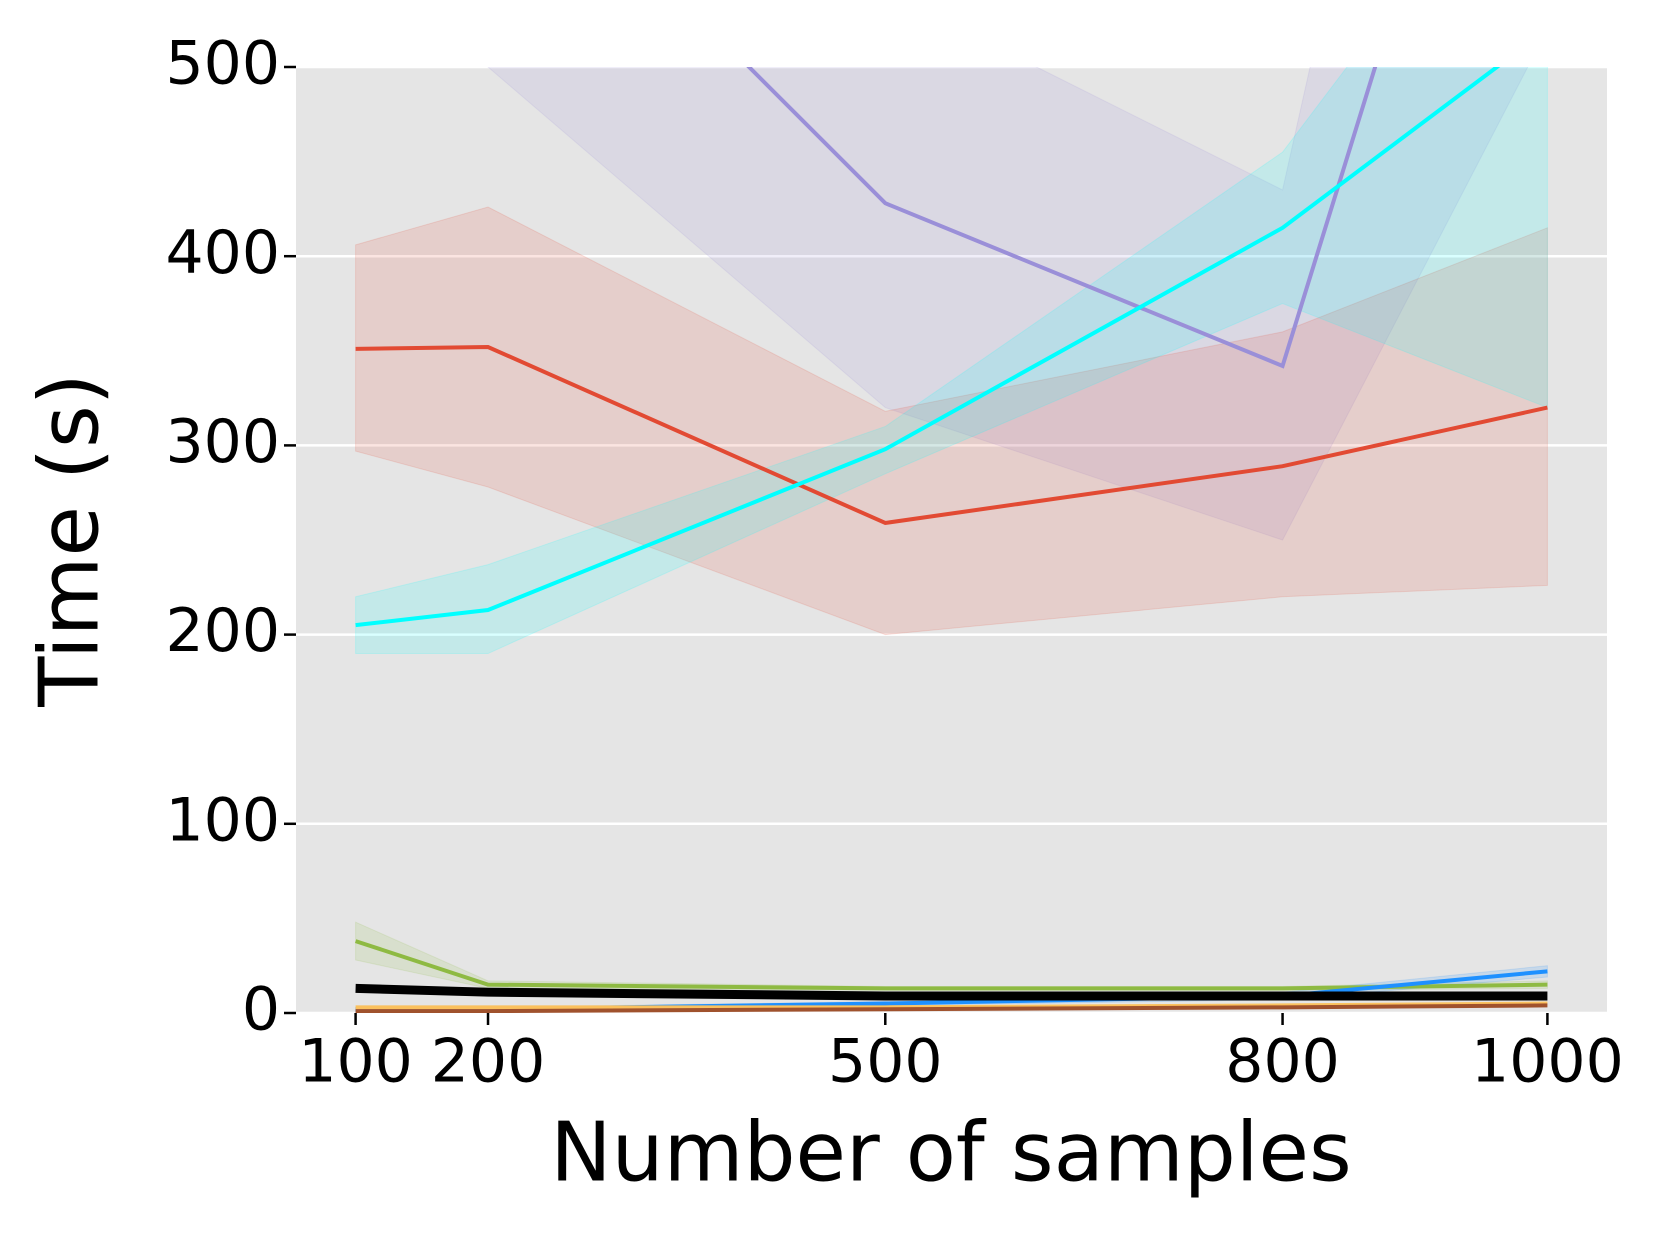  I want to click on y-tick-label: 300, so click(222, 442).